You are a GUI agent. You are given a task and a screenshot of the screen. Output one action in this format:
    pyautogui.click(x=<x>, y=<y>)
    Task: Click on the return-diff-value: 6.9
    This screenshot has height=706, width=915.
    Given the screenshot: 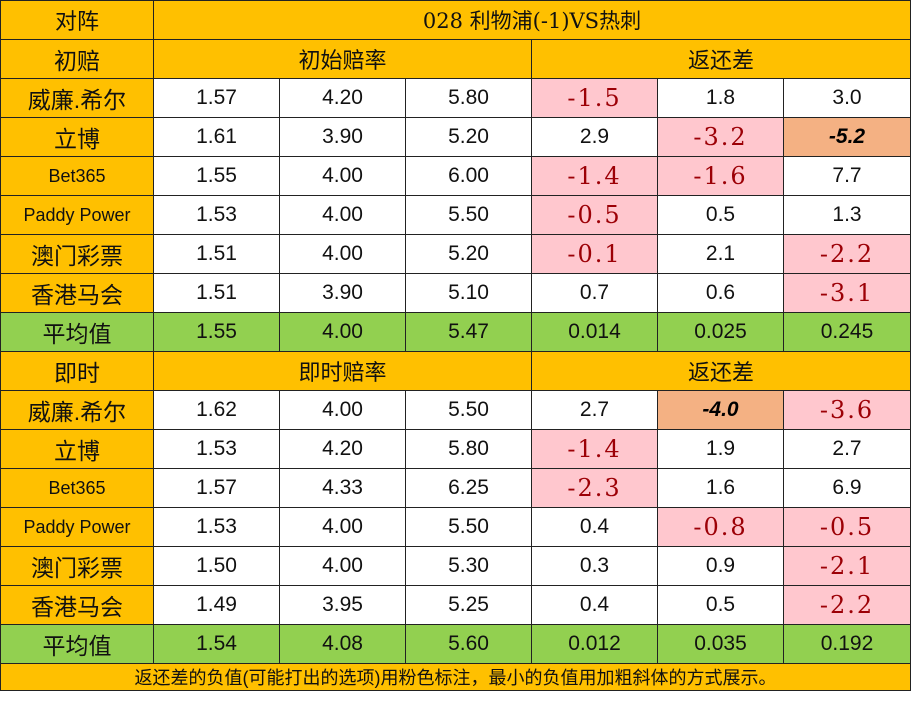 What is the action you would take?
    pyautogui.click(x=847, y=488)
    